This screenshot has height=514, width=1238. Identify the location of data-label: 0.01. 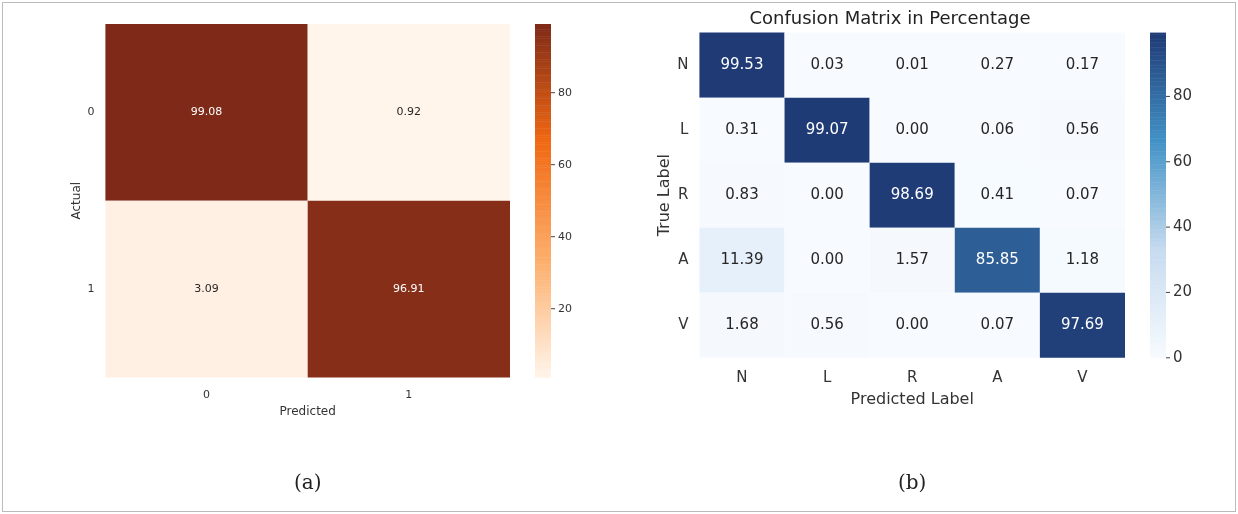
(912, 64).